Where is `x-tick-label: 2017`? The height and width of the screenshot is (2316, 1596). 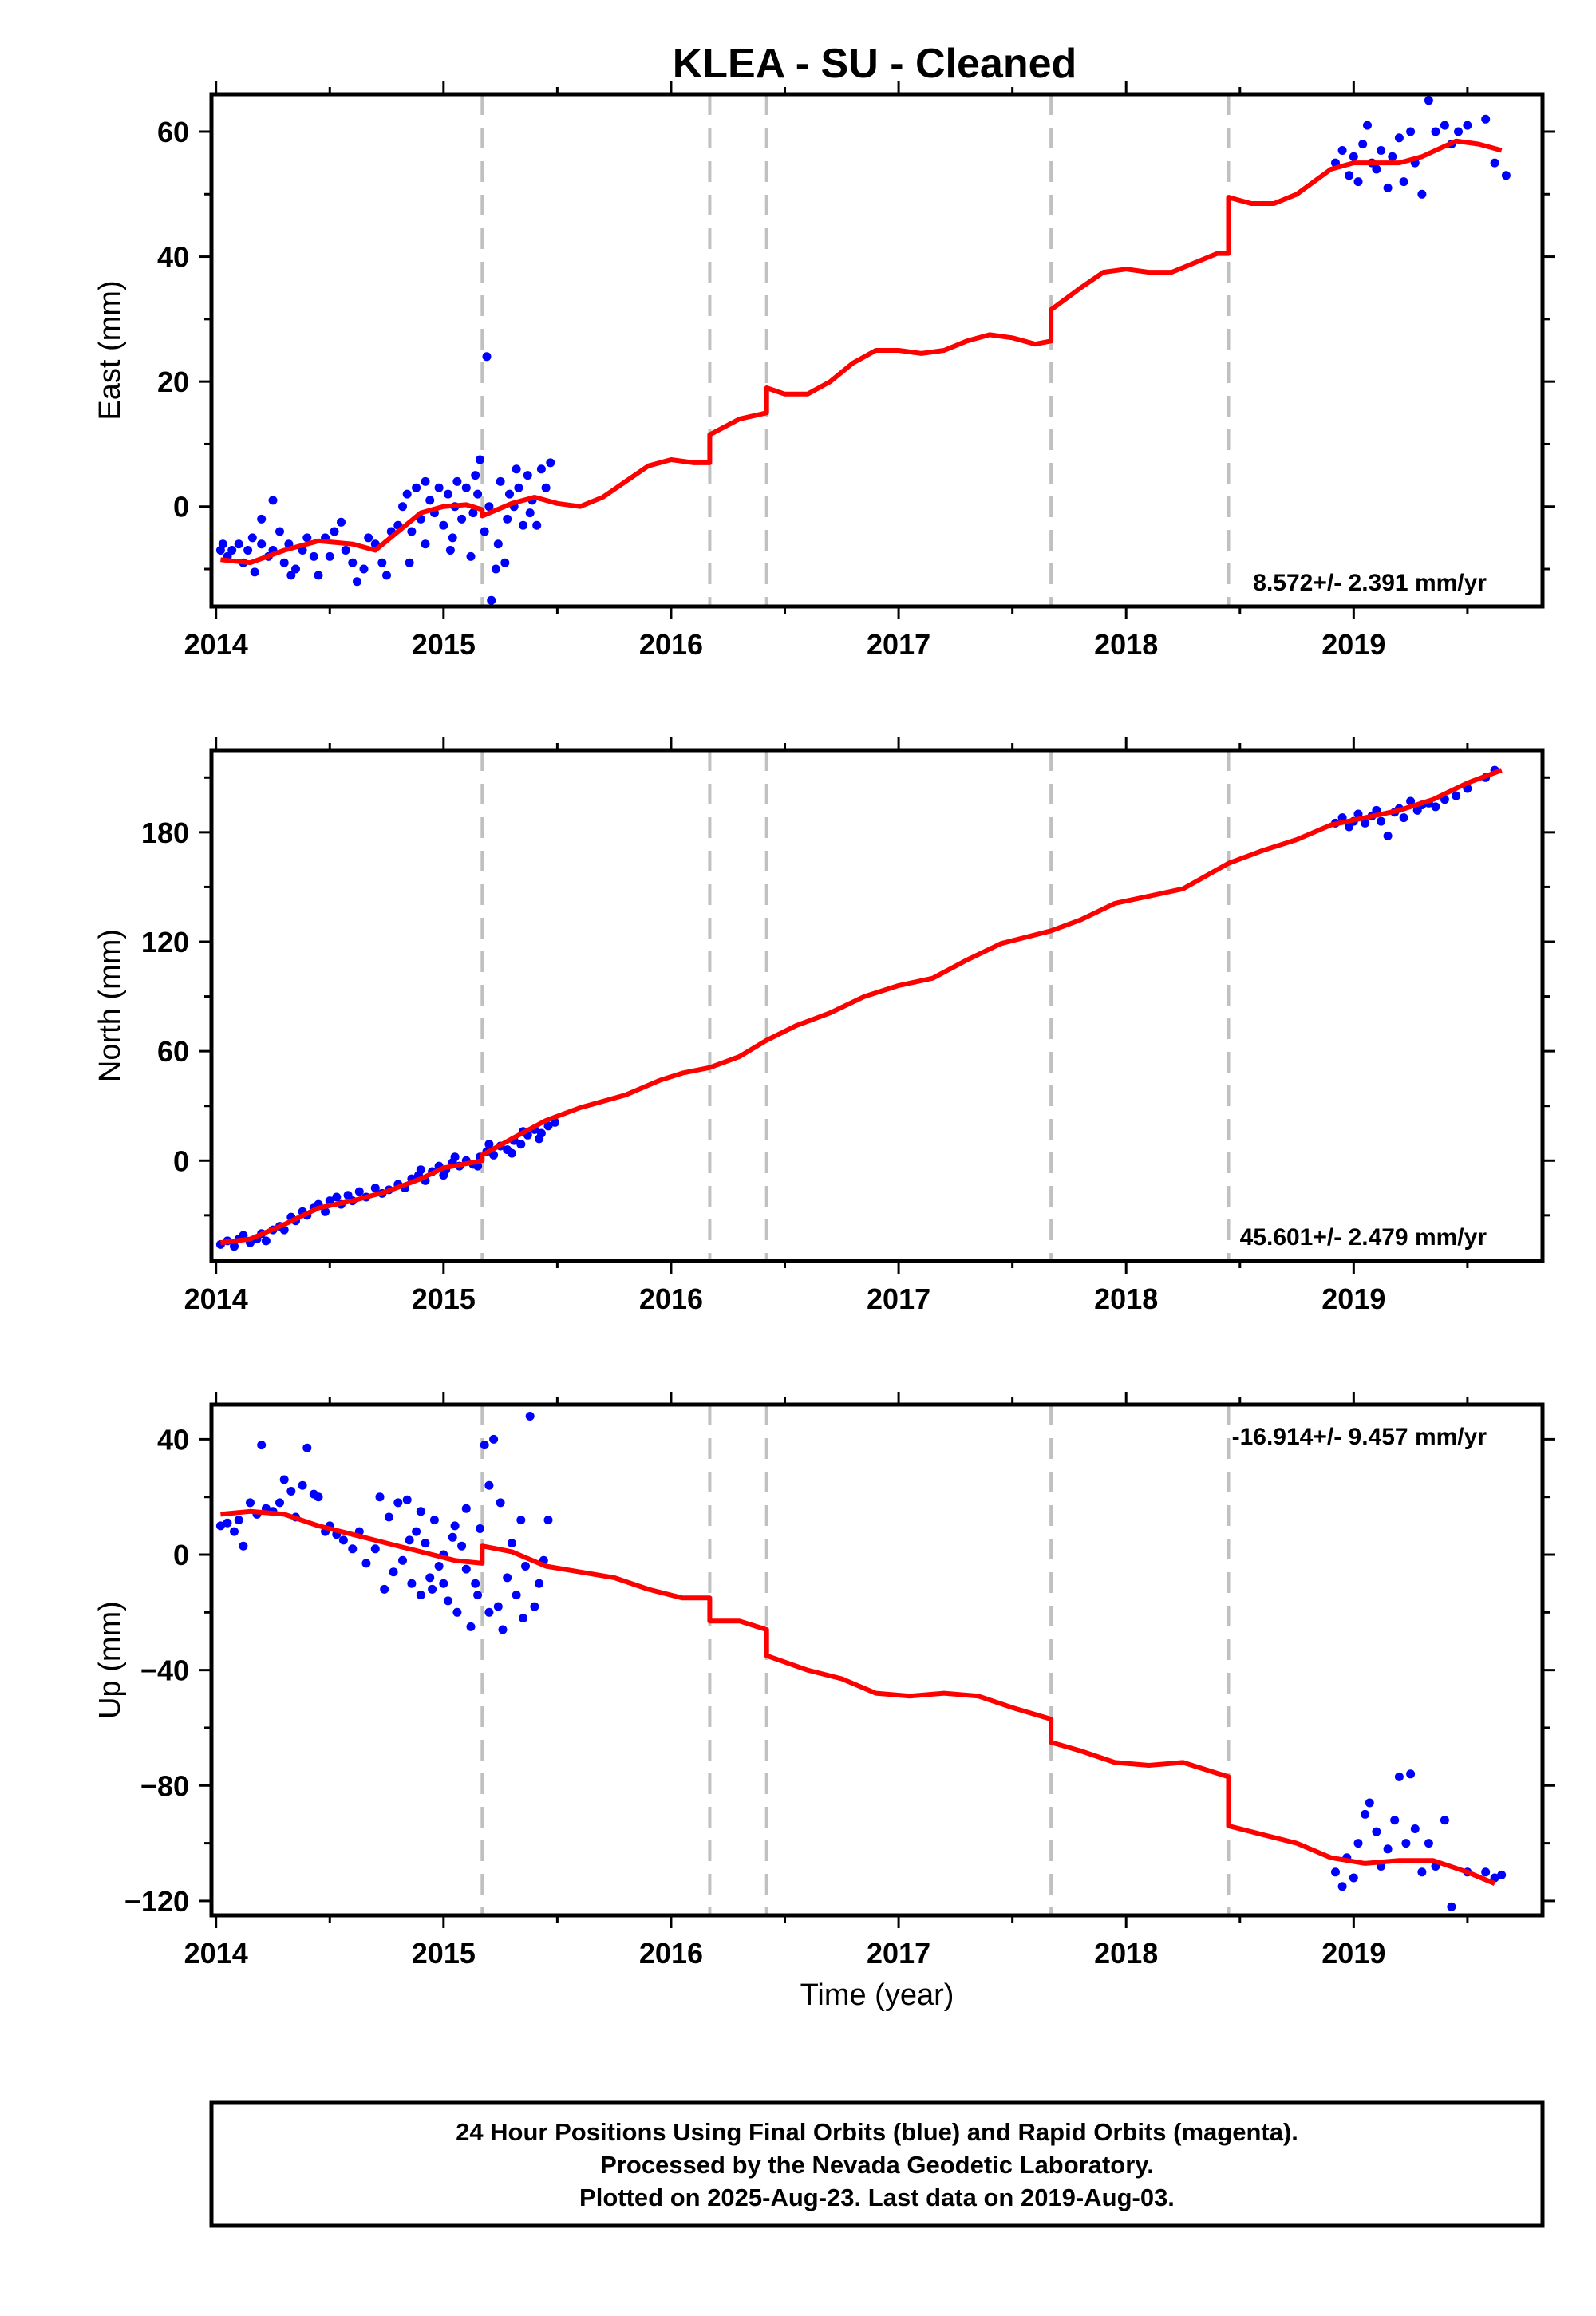 x-tick-label: 2017 is located at coordinates (898, 1953).